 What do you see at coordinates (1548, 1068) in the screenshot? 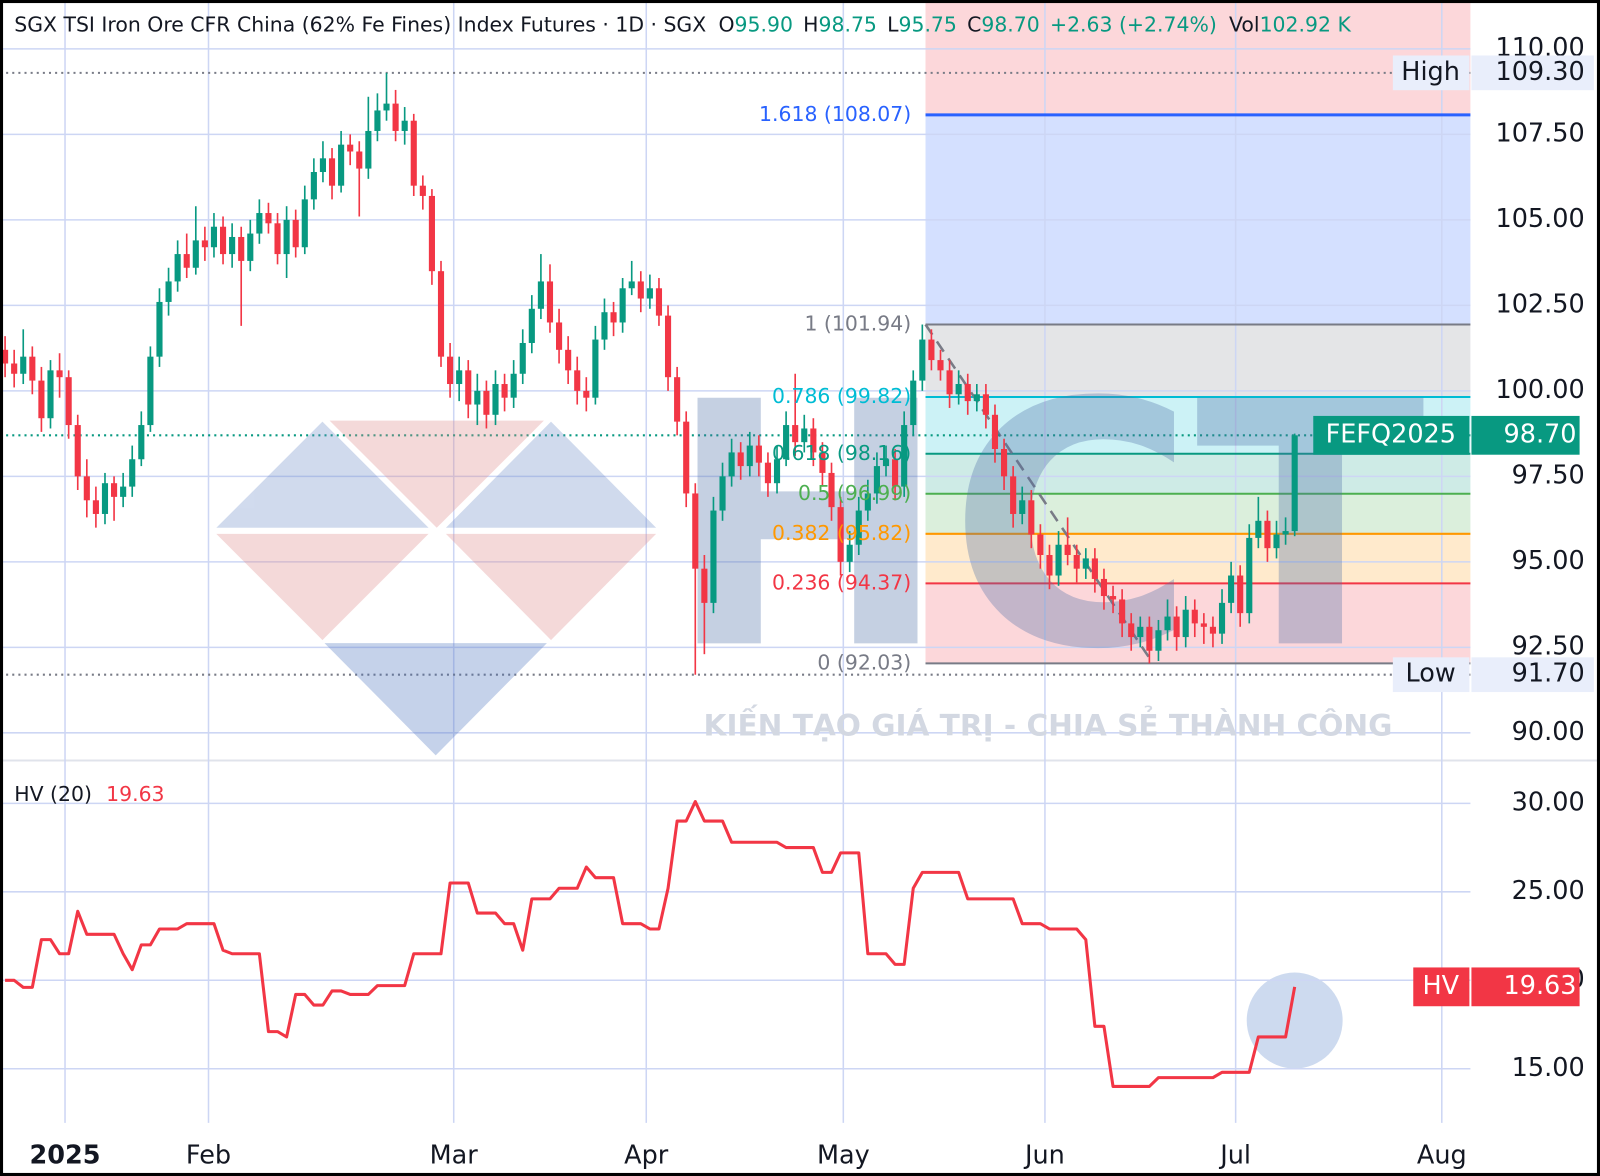
I see `y-tick-label: 15.00` at bounding box center [1548, 1068].